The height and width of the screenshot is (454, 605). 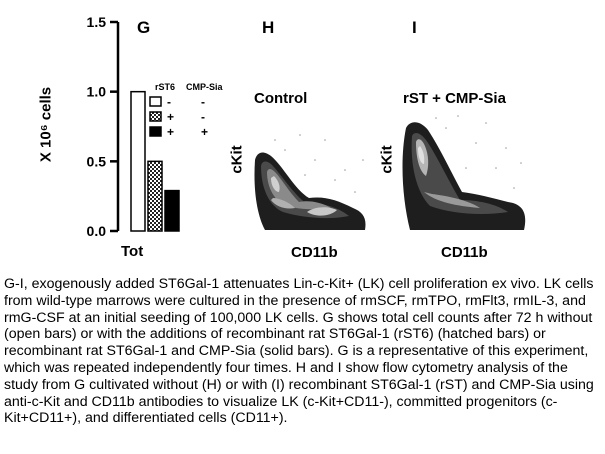 I want to click on g-y-axis-label: X 10⁶ cells, so click(x=46, y=125).